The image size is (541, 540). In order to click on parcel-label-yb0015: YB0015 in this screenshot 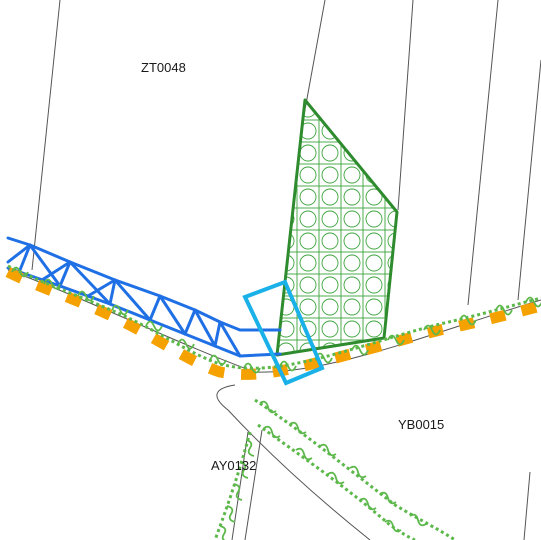, I will do `click(421, 424)`.